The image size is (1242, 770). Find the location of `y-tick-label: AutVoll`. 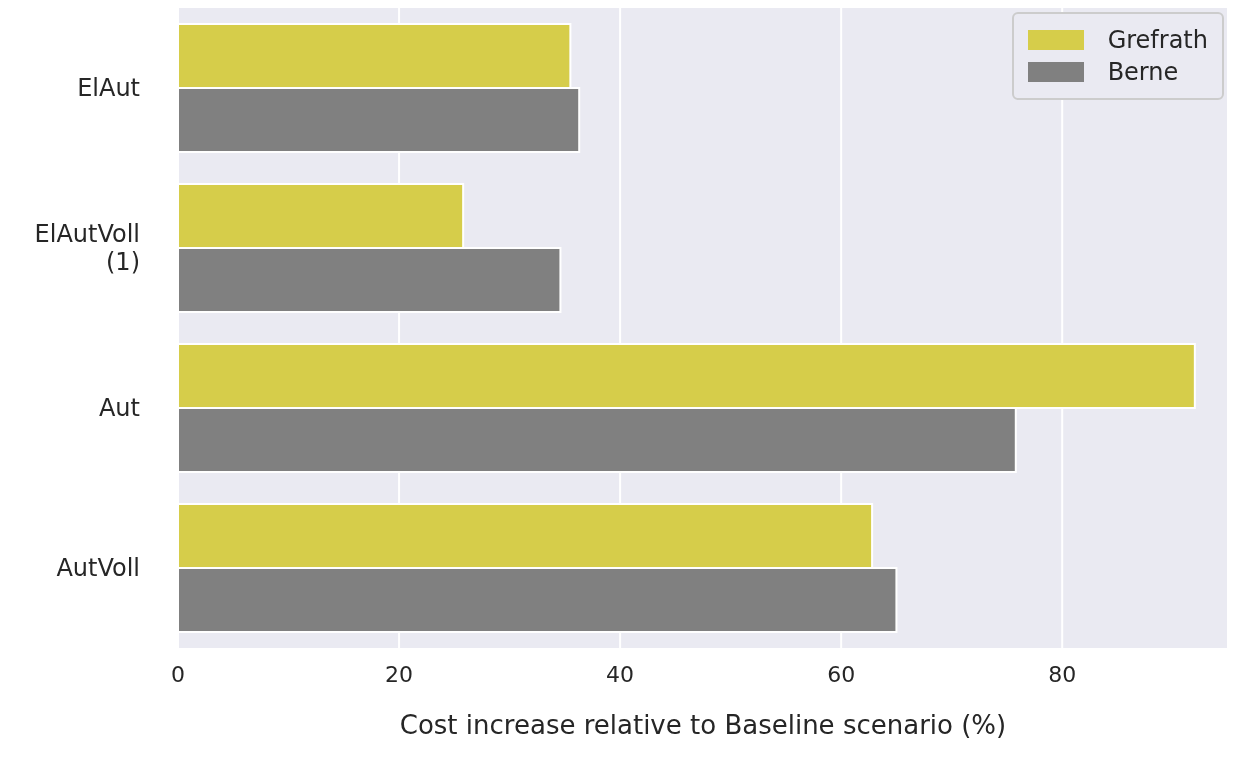

y-tick-label: AutVoll is located at coordinates (98, 568).